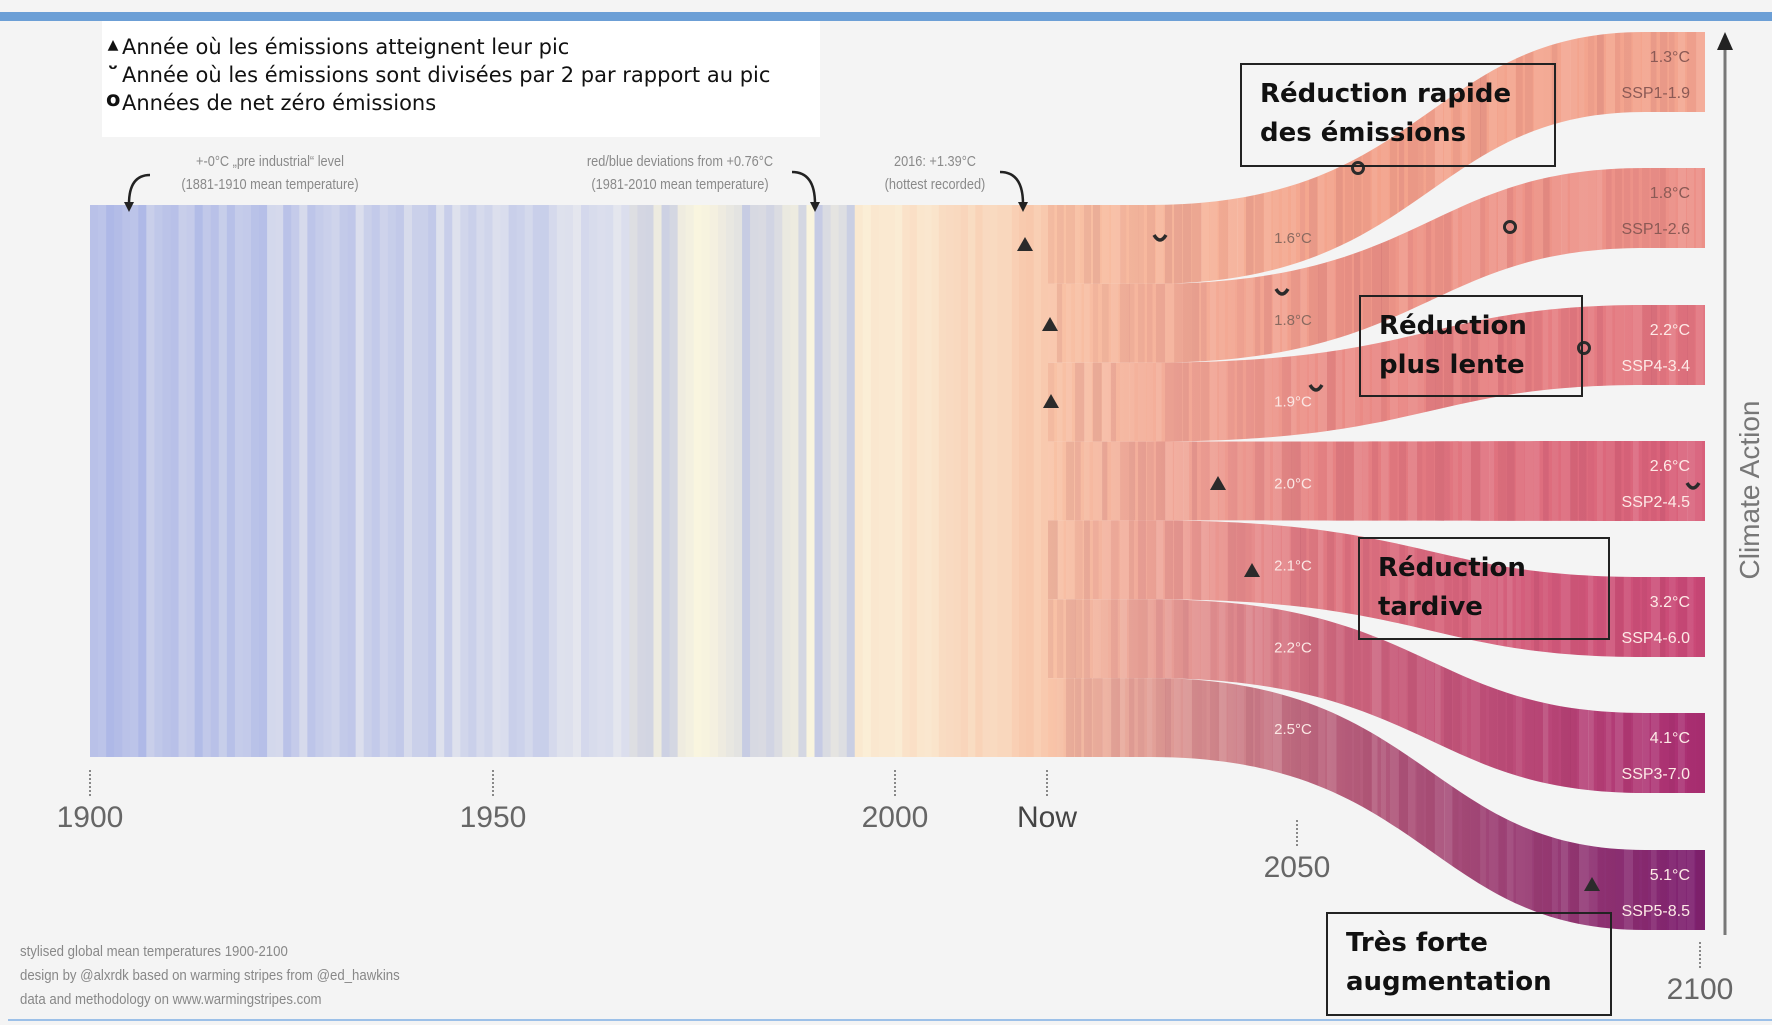  Describe the element at coordinates (1376, 588) in the screenshot. I see `scenario-band-ssp4-6.0` at that location.